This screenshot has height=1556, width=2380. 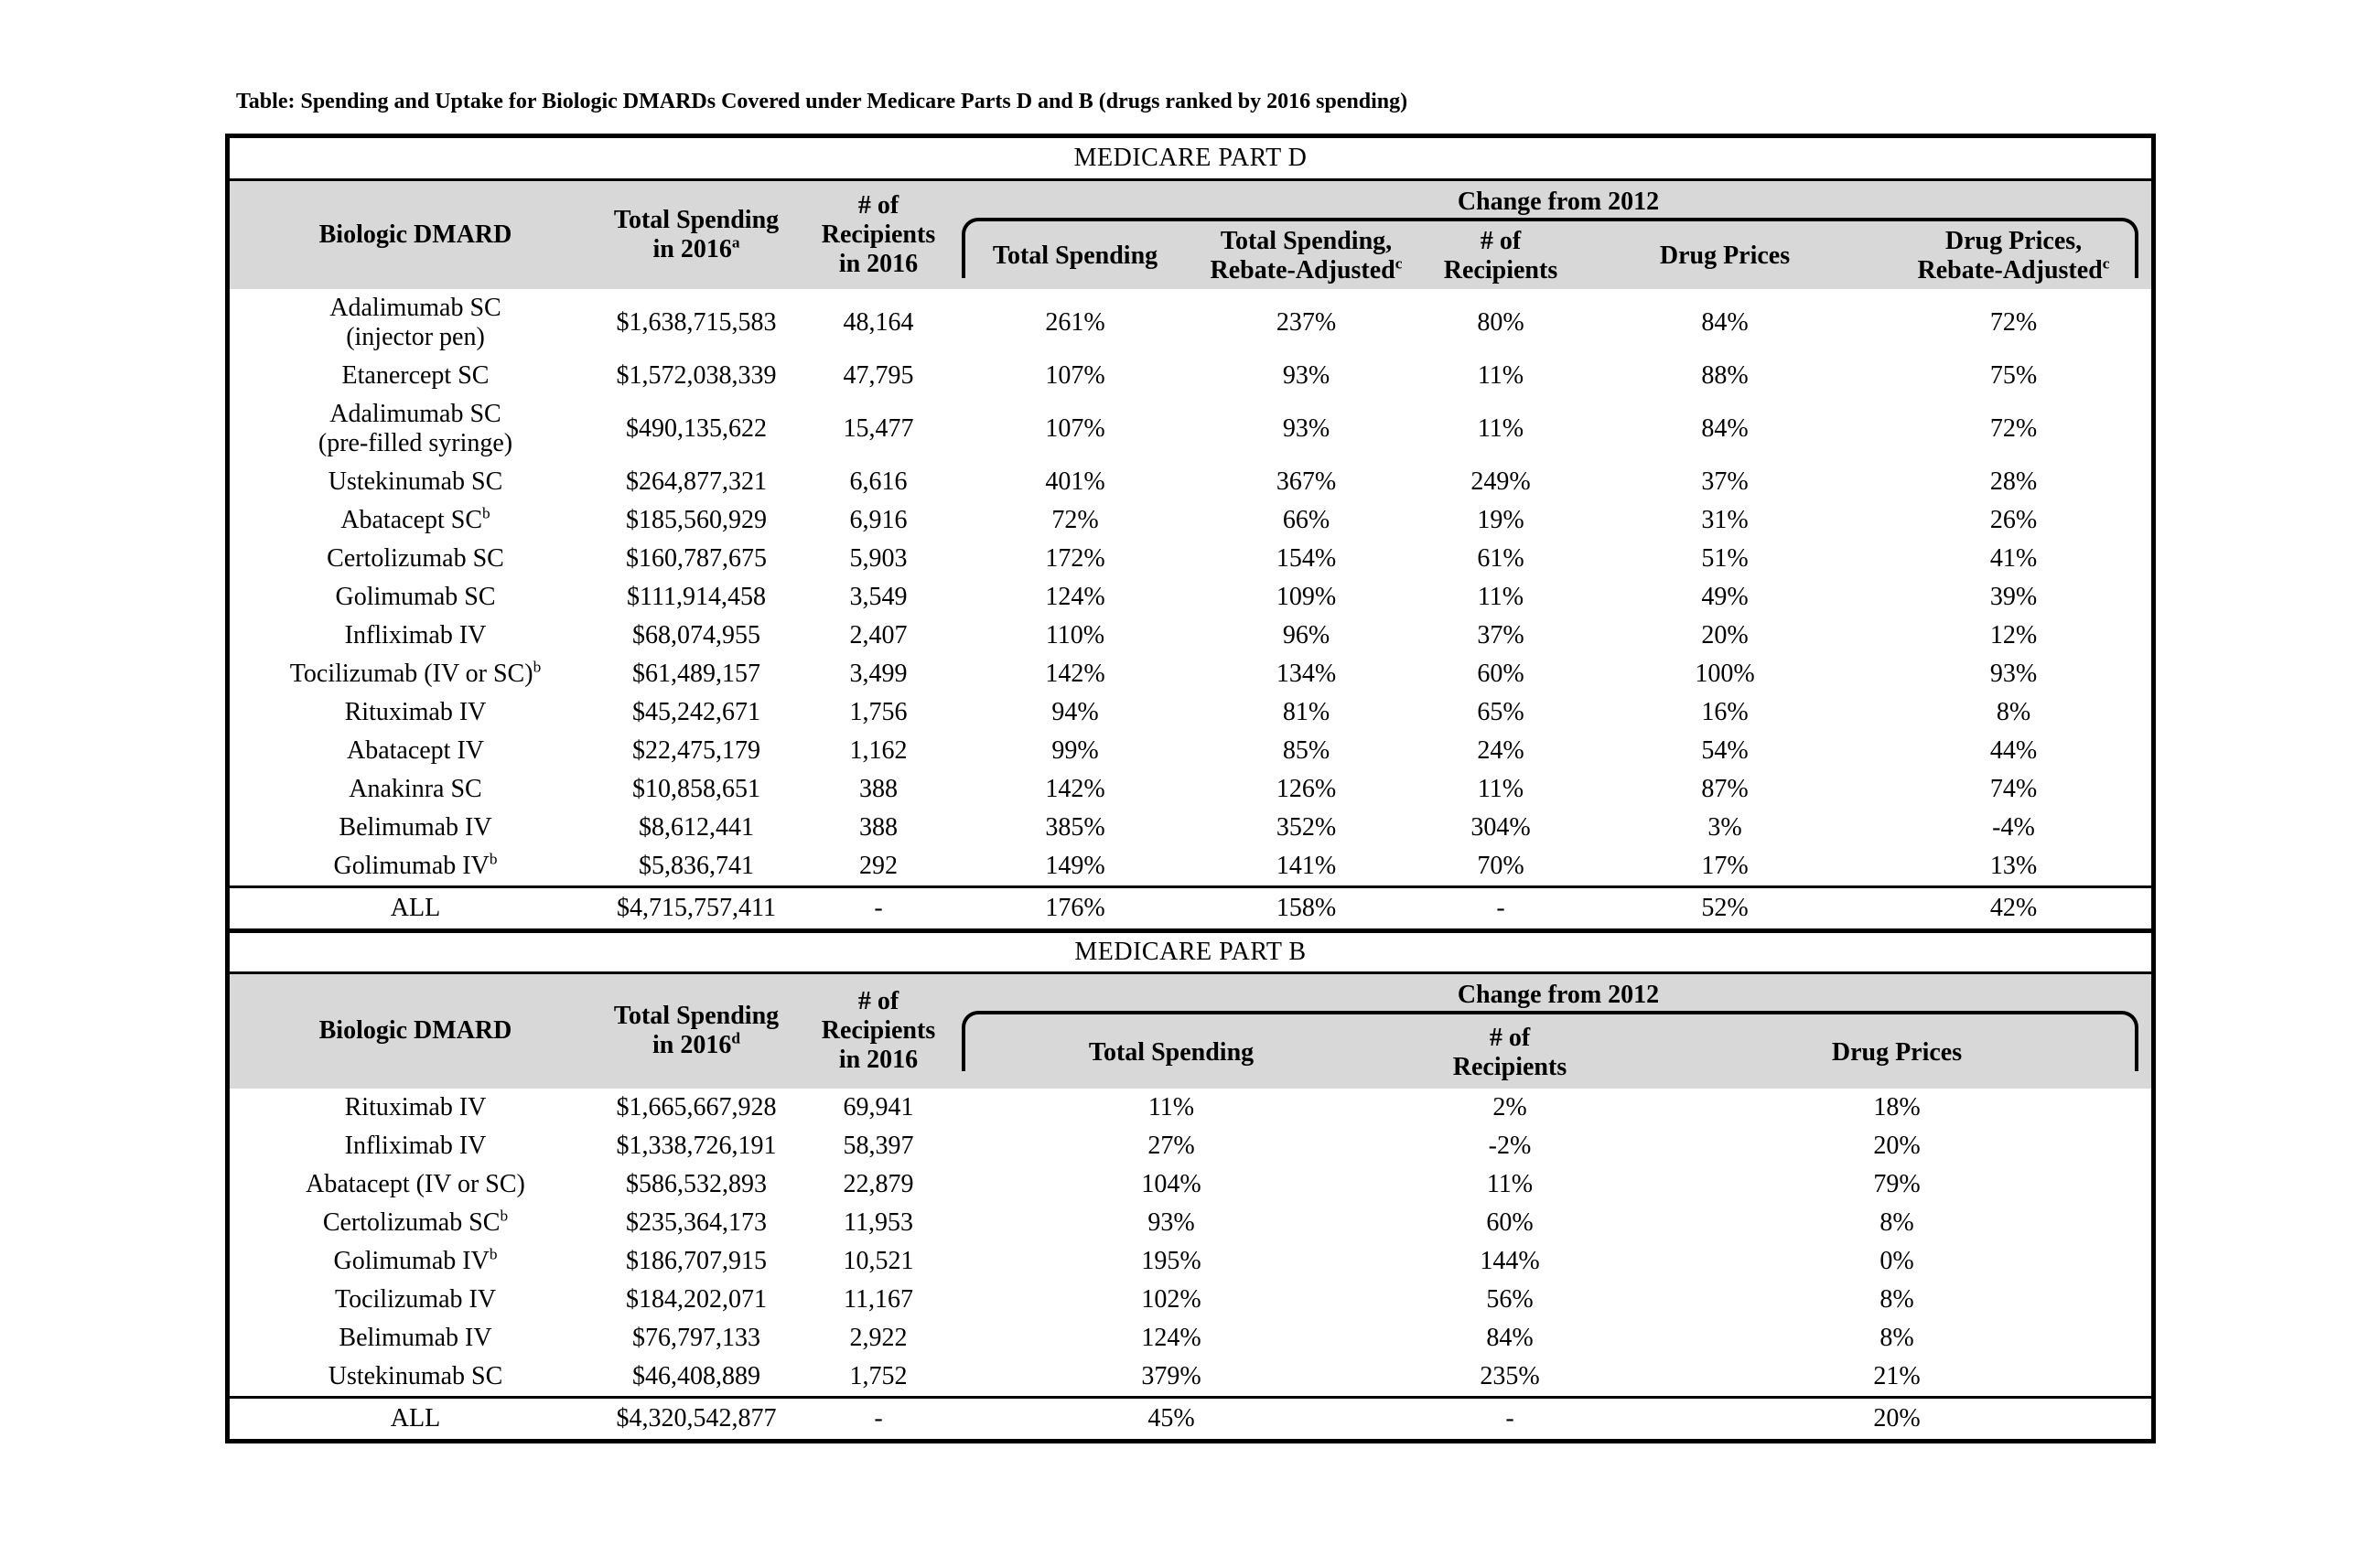 What do you see at coordinates (1510, 1299) in the screenshot?
I see `value-cell: 56%` at bounding box center [1510, 1299].